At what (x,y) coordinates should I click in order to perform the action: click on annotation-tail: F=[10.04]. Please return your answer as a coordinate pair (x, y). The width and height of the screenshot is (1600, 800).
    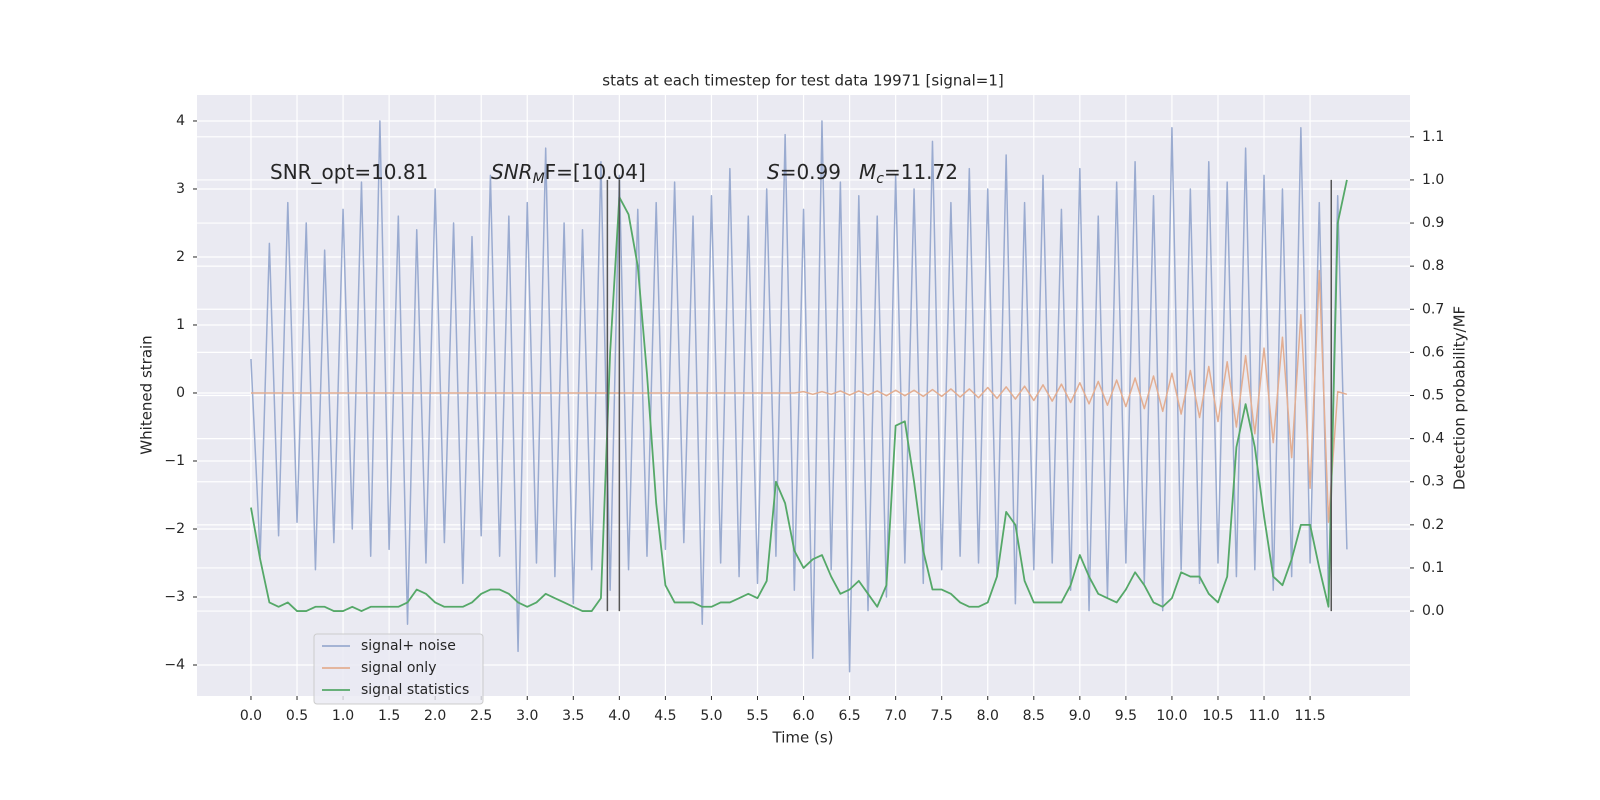
    Looking at the image, I should click on (595, 172).